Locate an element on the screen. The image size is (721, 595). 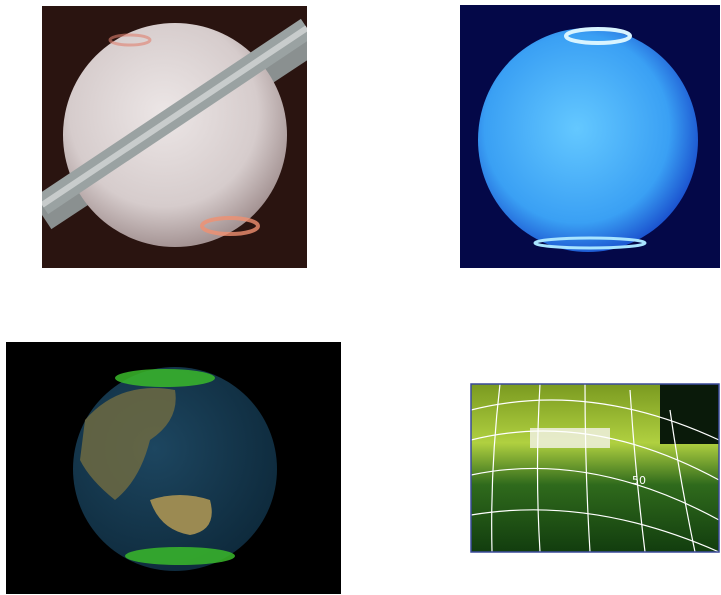
map-border is located at coordinates (595, 468).